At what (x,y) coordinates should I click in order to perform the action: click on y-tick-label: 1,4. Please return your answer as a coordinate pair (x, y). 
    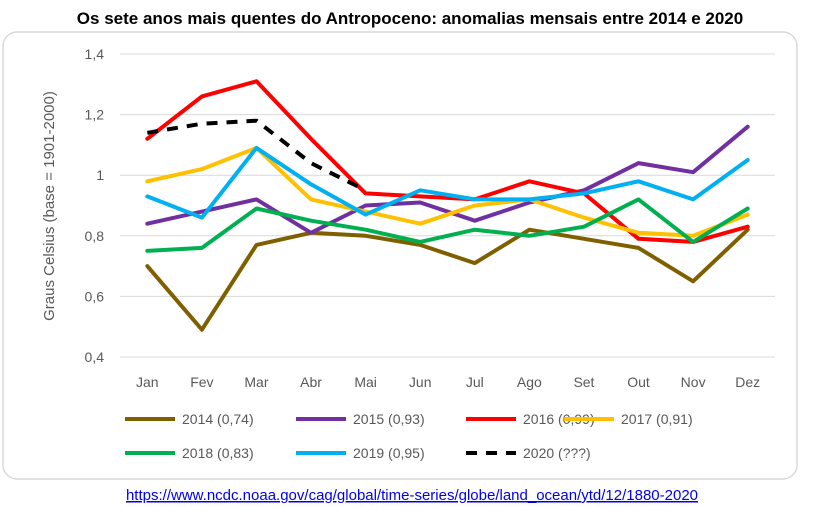
    Looking at the image, I should click on (95, 54).